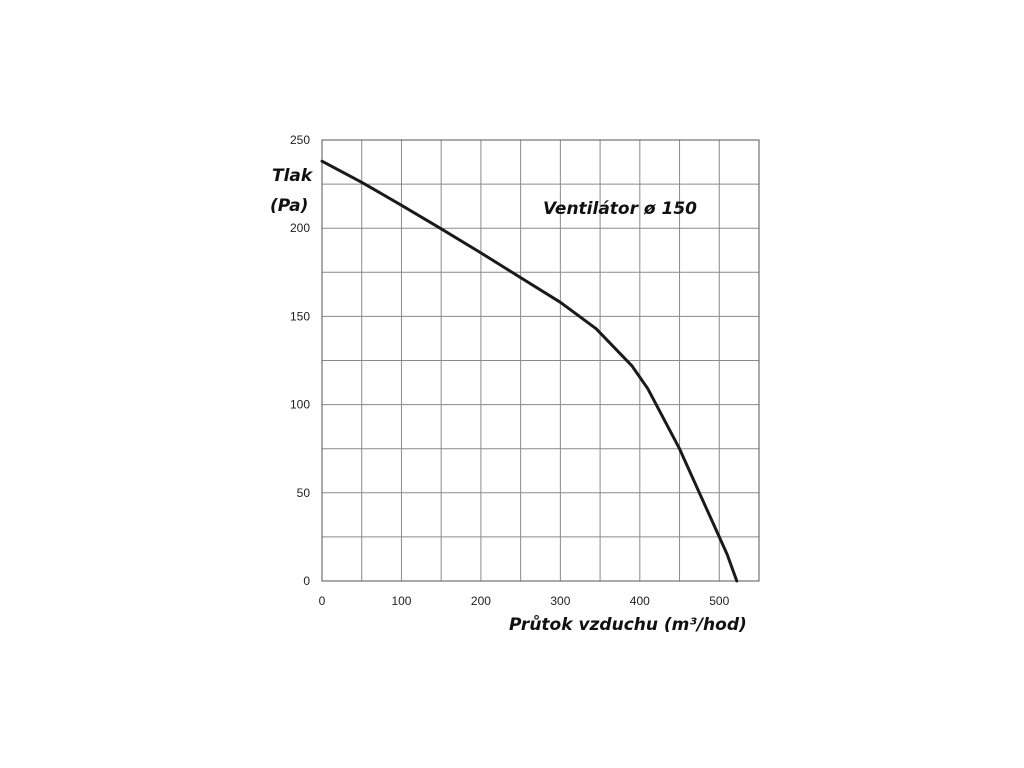 Image resolution: width=1024 pixels, height=768 pixels. Describe the element at coordinates (293, 176) in the screenshot. I see `y-axis-label-line1: Tlak` at that location.